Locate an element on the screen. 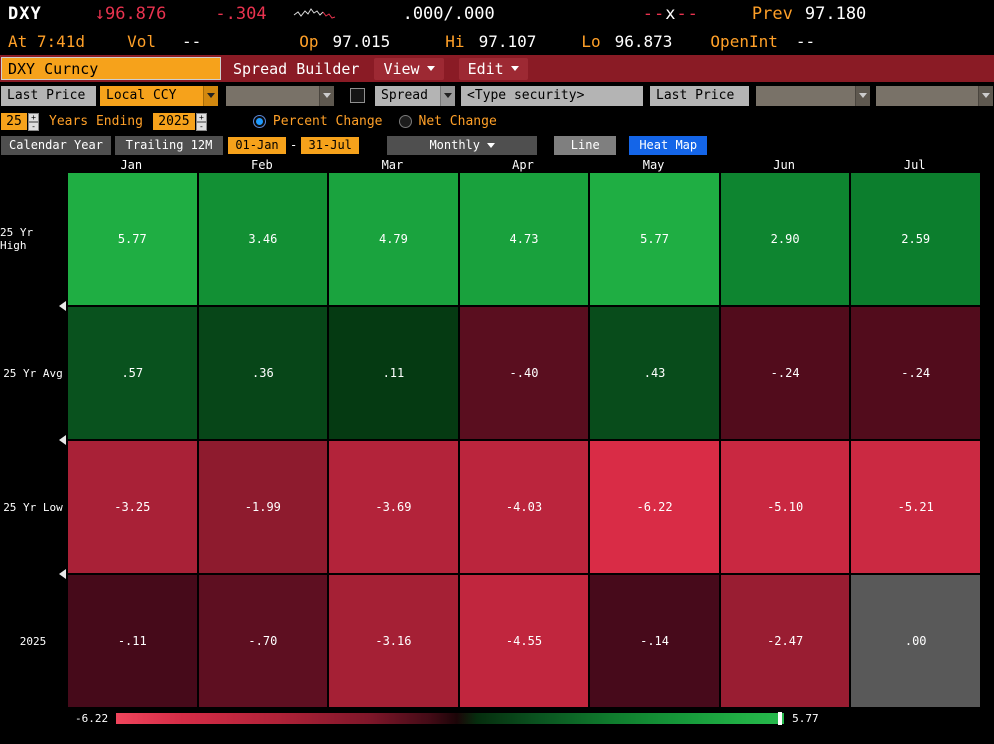  heatmap-cell: -.40 is located at coordinates (524, 373).